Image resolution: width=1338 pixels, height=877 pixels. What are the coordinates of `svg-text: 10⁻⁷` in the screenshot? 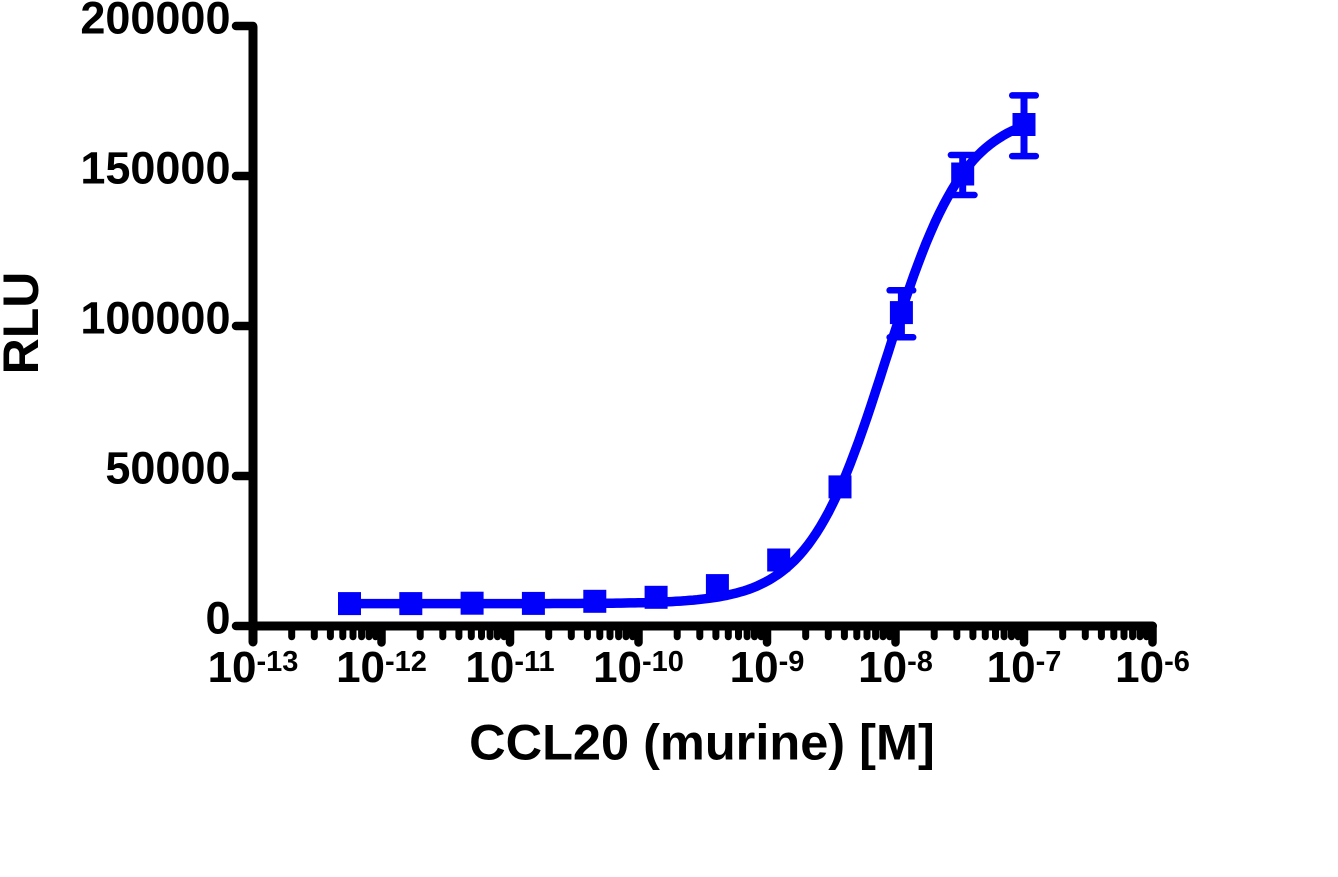 It's located at (1024, 667).